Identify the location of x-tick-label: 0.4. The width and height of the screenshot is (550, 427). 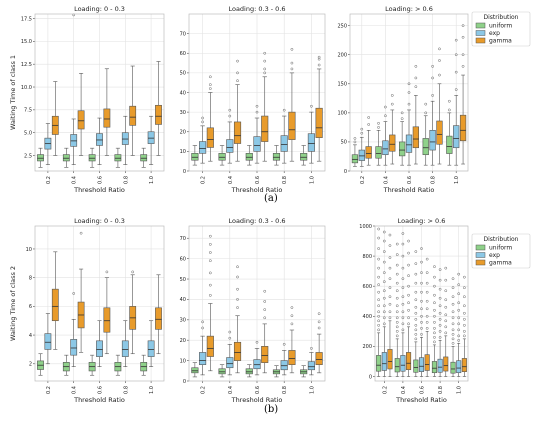
(75, 180).